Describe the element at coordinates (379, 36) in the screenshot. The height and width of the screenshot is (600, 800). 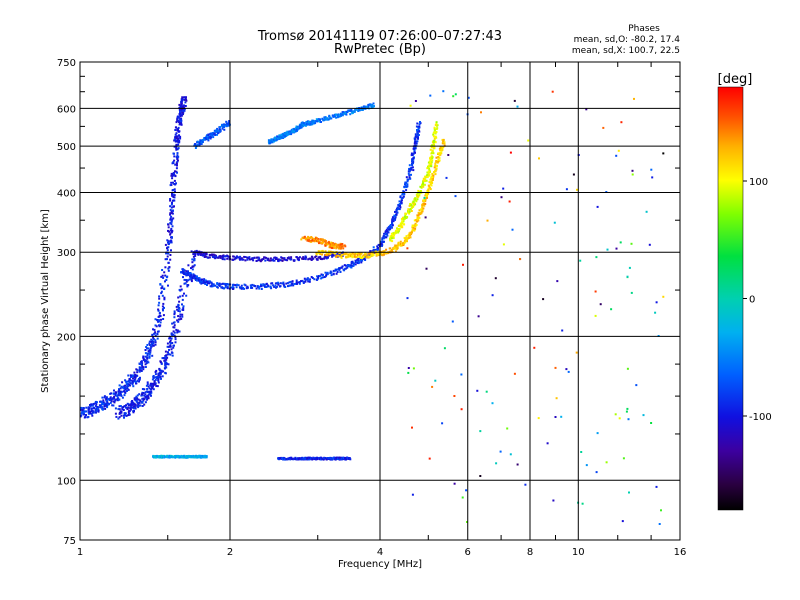
I see `chart-title: Tromsø 20141119 07:26:00–07:27:43` at that location.